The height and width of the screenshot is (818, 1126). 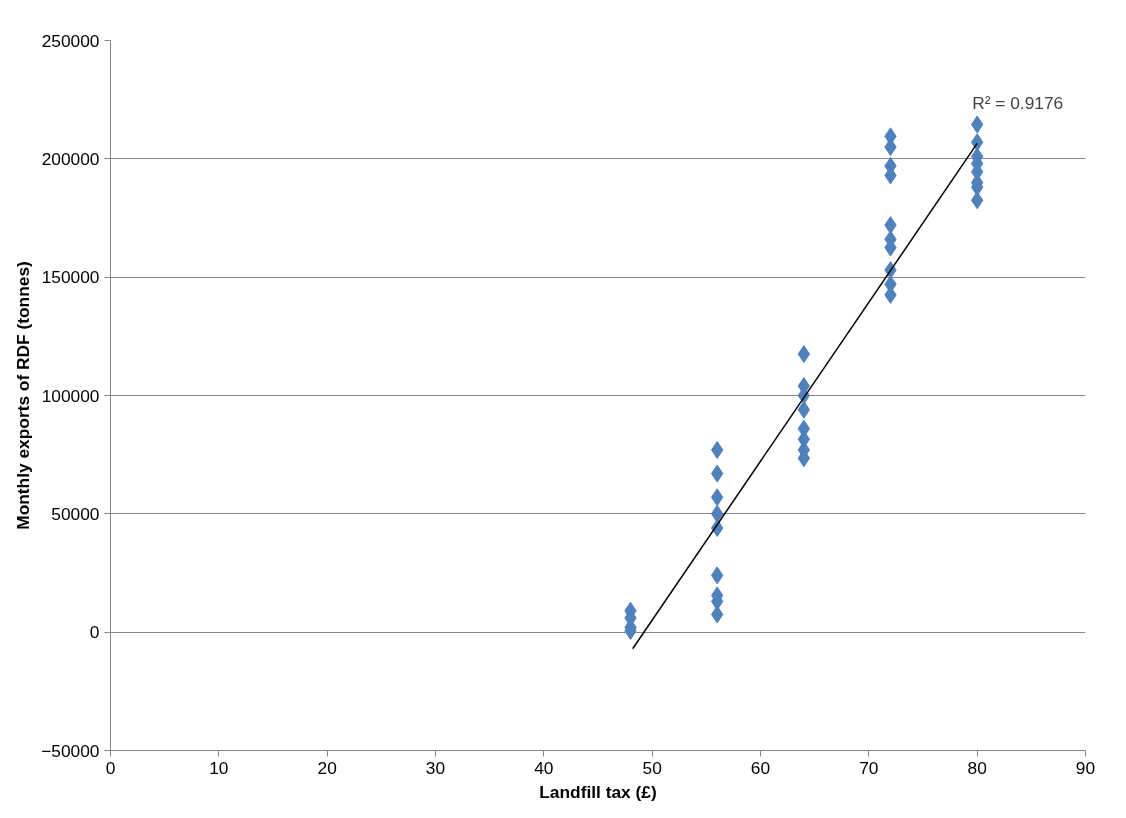 What do you see at coordinates (70, 40) in the screenshot?
I see `y-tick-label: 250000` at bounding box center [70, 40].